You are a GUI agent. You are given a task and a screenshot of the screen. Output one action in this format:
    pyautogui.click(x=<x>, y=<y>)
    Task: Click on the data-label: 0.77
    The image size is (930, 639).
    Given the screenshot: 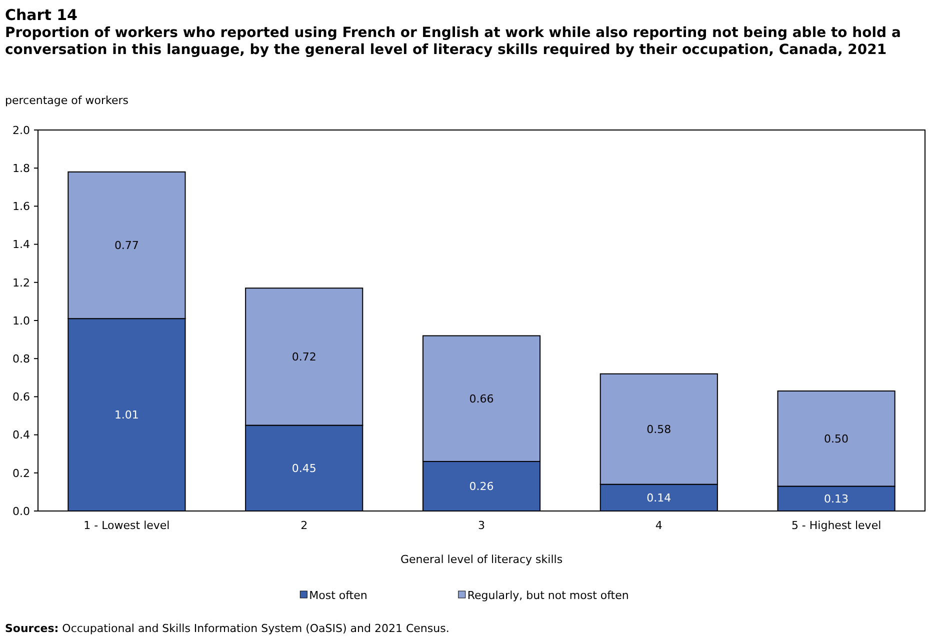 What is the action you would take?
    pyautogui.click(x=126, y=245)
    